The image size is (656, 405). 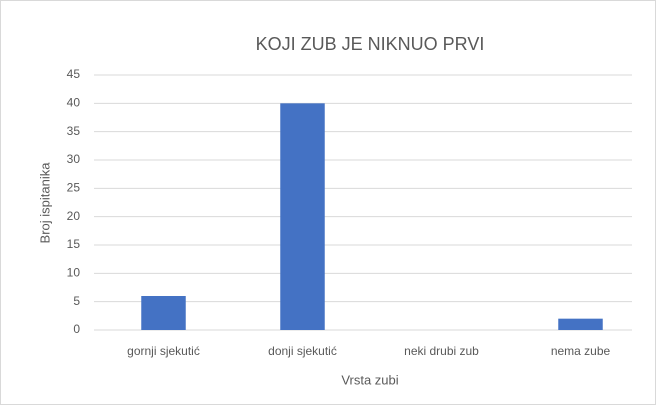 What do you see at coordinates (74, 103) in the screenshot?
I see `y-tick-label: 40` at bounding box center [74, 103].